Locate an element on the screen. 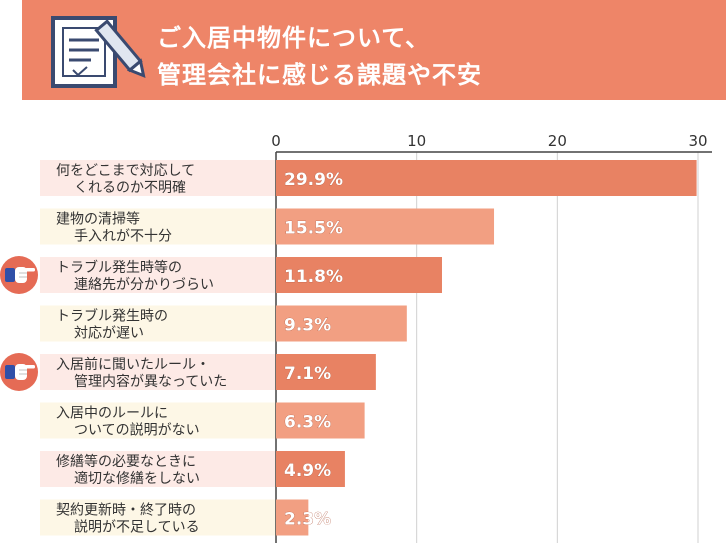 This screenshot has height=556, width=726. category-label-line2: 連絡先が分かりづらい is located at coordinates (144, 285).